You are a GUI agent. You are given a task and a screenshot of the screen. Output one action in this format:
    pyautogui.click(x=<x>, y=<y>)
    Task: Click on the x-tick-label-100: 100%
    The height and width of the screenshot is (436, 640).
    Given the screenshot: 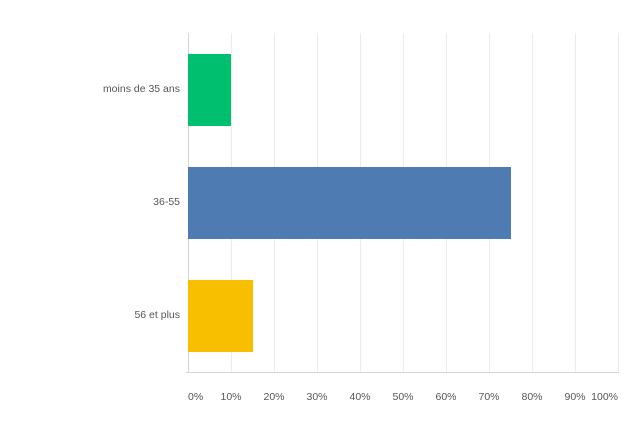 What is the action you would take?
    pyautogui.click(x=604, y=397)
    